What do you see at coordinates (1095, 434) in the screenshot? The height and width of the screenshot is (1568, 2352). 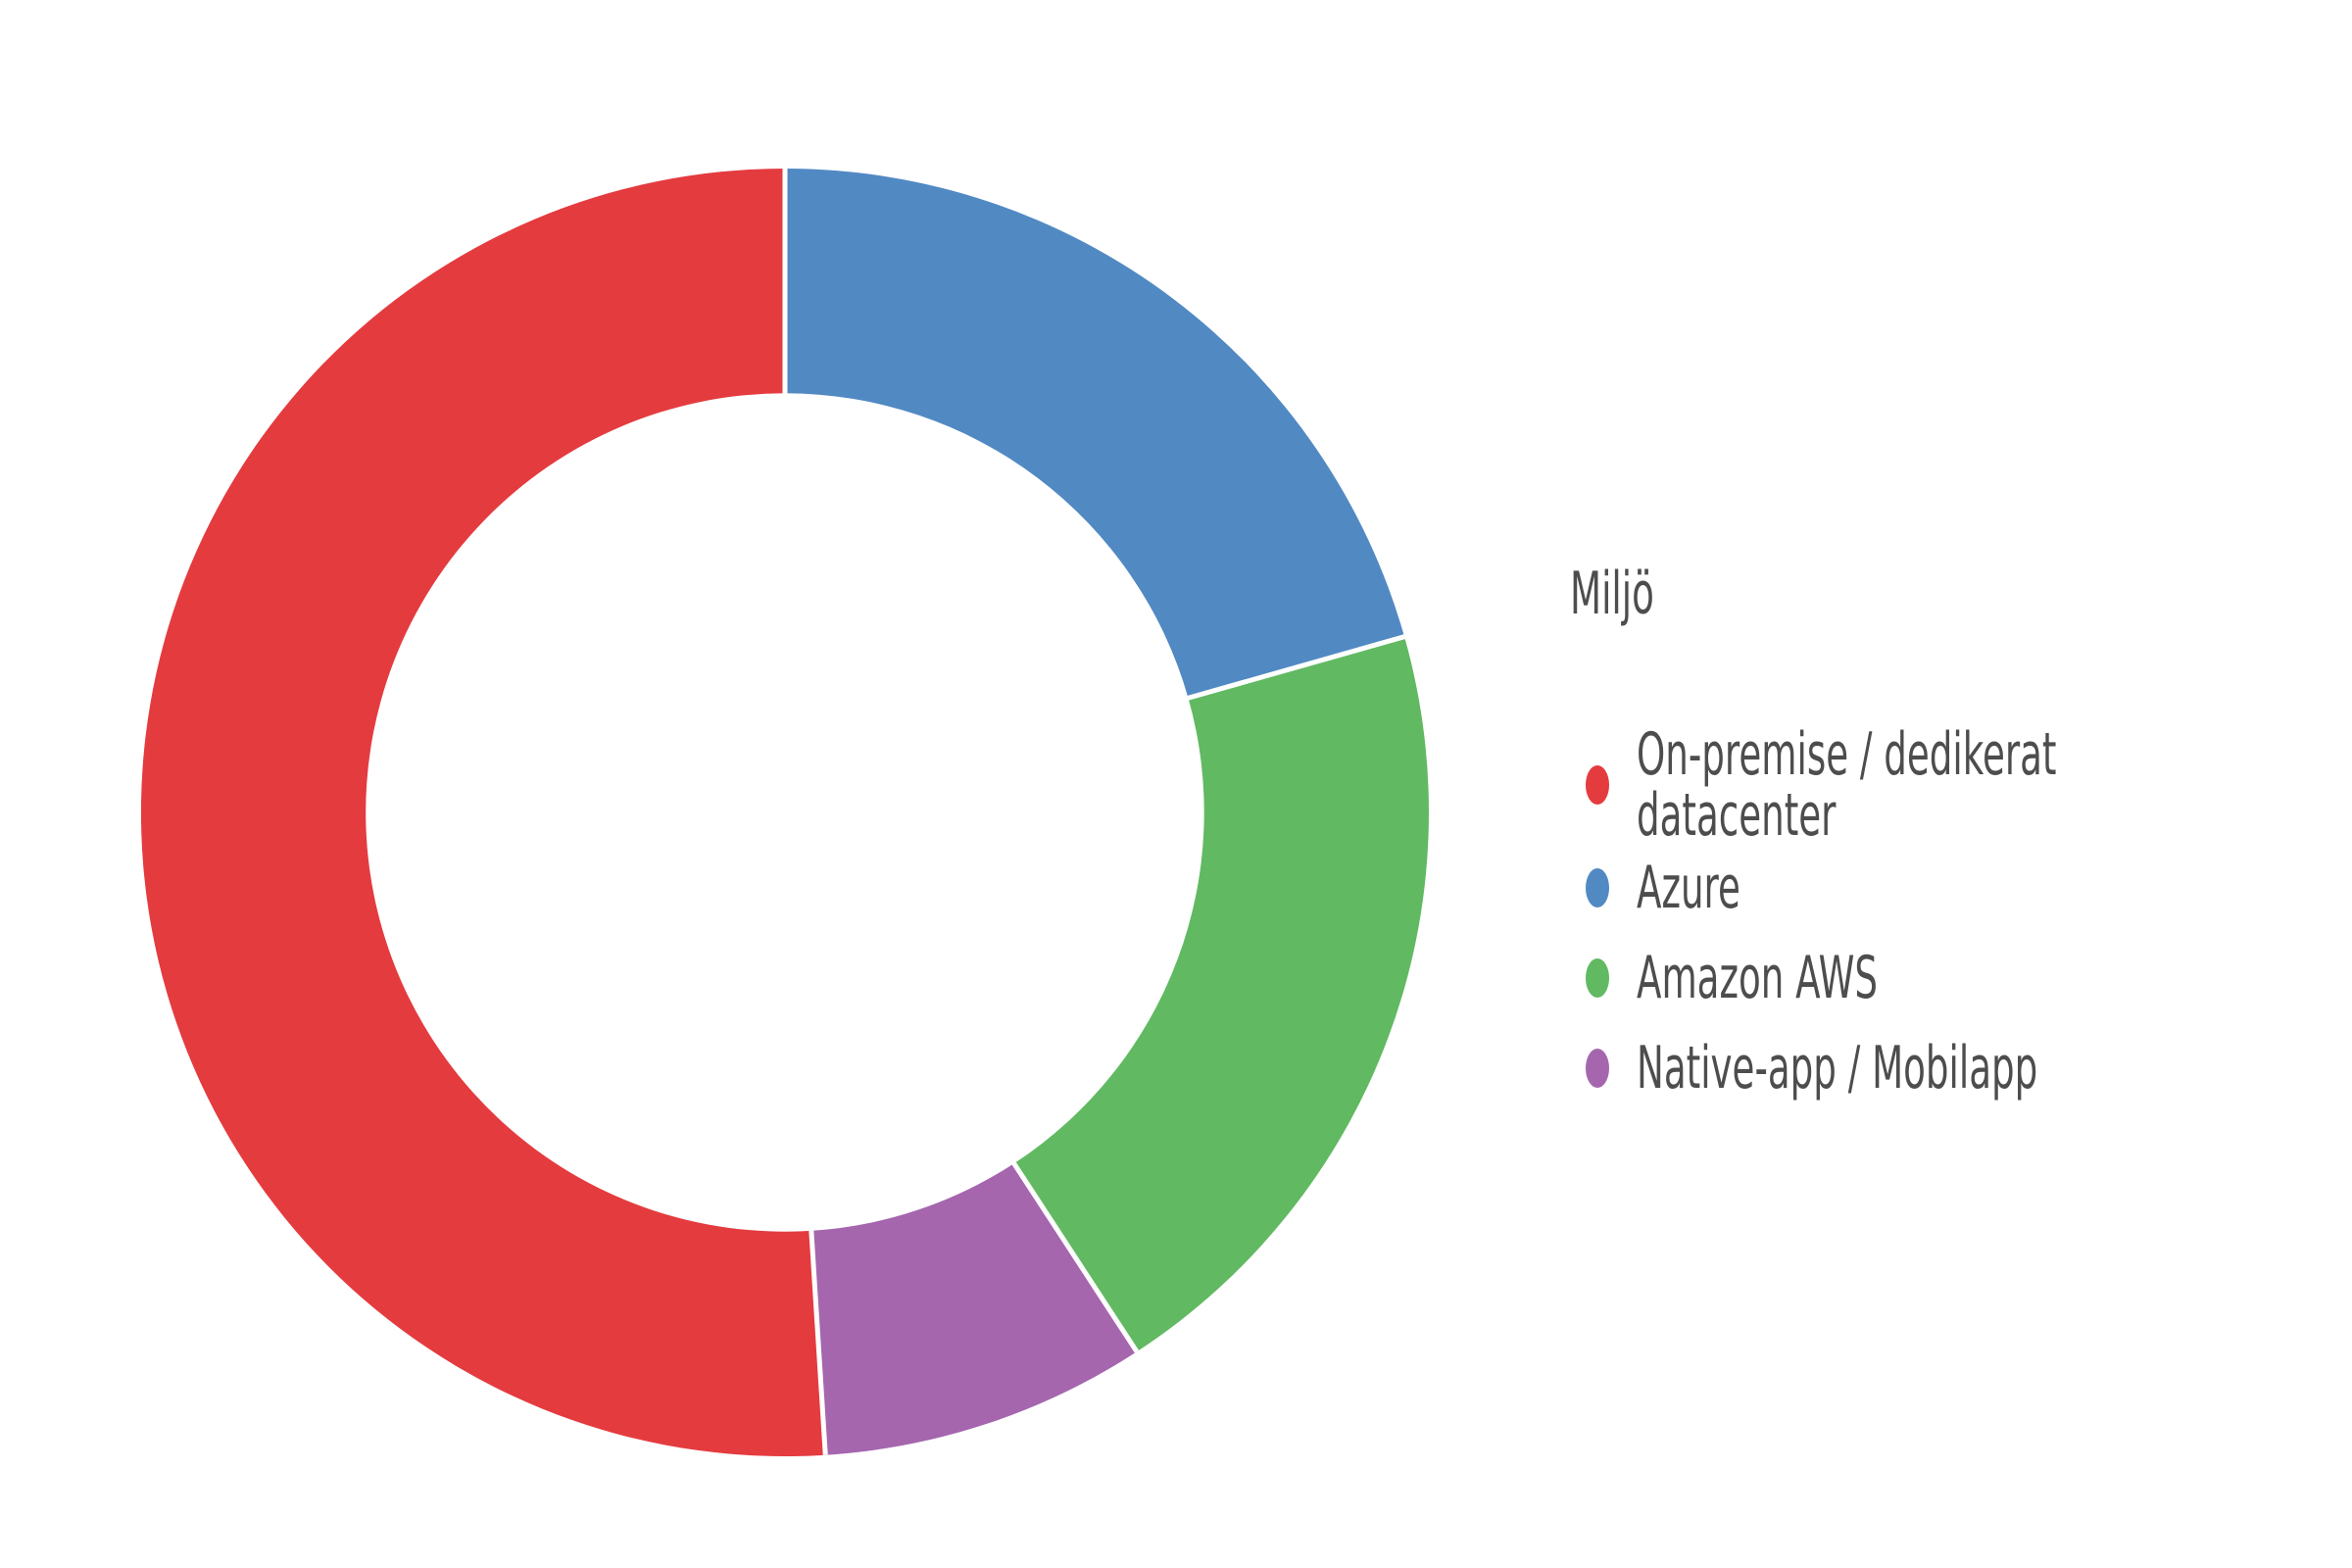 I see `slice-azure` at bounding box center [1095, 434].